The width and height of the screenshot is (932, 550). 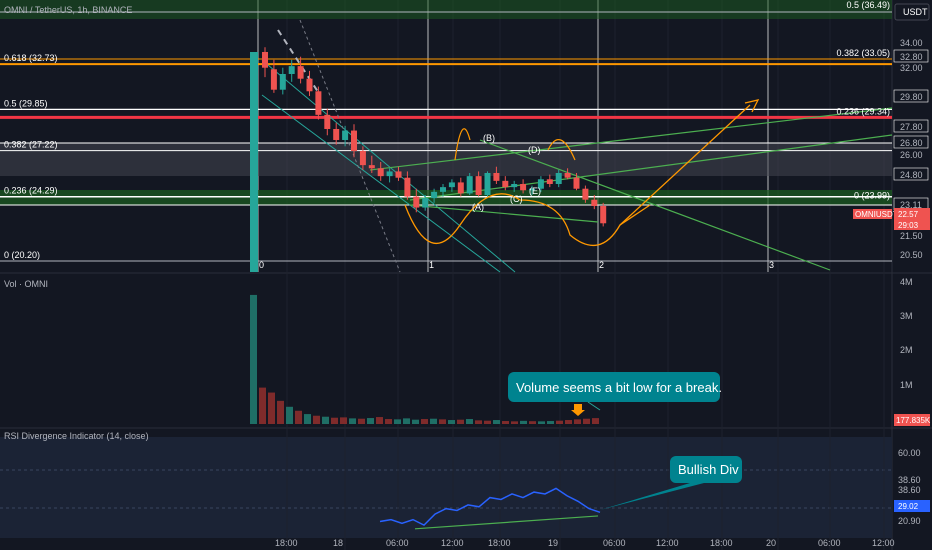 What do you see at coordinates (527, 220) in the screenshot?
I see `orange-zigzag-path` at bounding box center [527, 220].